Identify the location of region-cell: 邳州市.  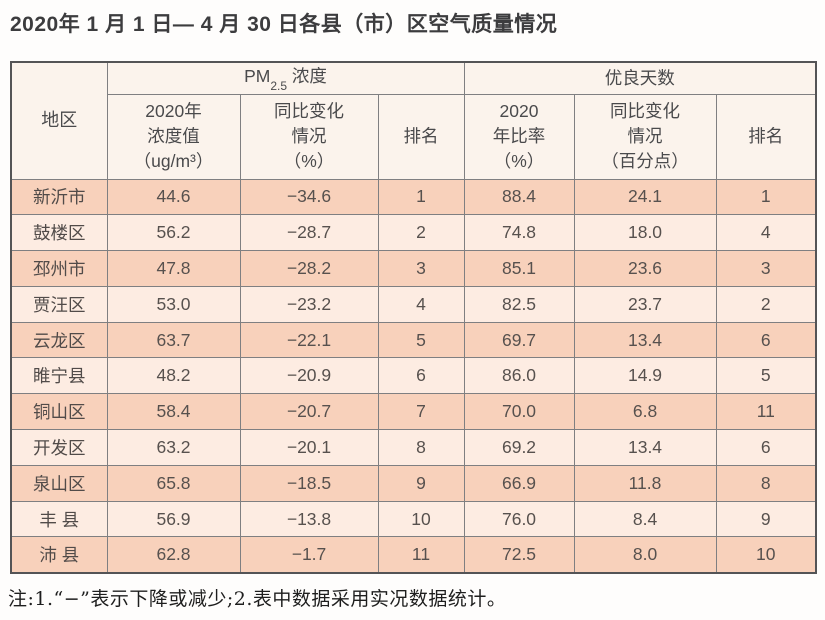
(59, 268).